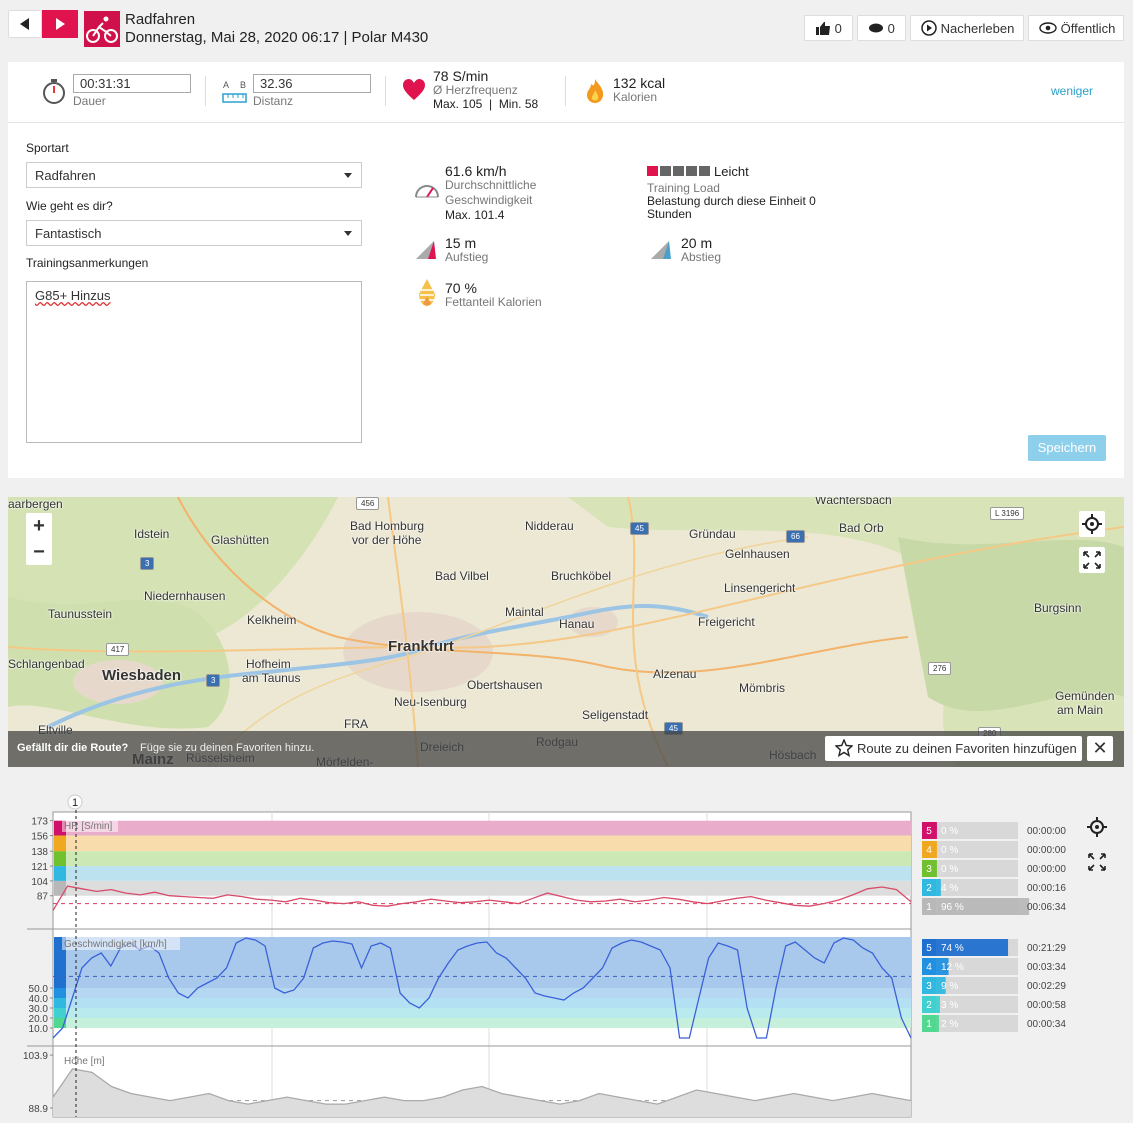  What do you see at coordinates (312, 83) in the screenshot?
I see `distance-input: 32.36` at bounding box center [312, 83].